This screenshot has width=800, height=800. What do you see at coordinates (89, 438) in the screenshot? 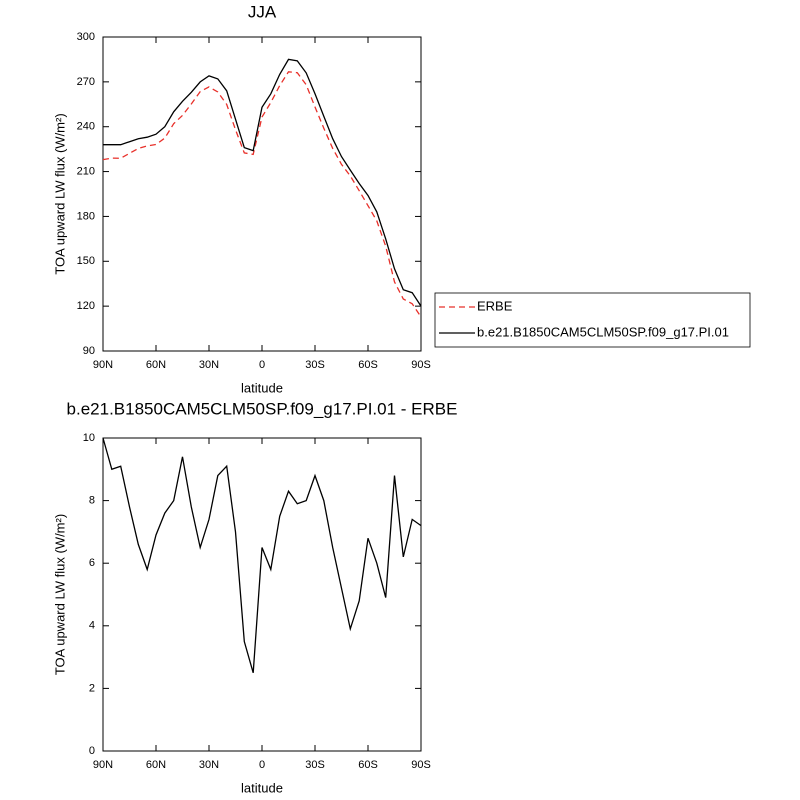
I see `y-tick-label: 10` at bounding box center [89, 438].